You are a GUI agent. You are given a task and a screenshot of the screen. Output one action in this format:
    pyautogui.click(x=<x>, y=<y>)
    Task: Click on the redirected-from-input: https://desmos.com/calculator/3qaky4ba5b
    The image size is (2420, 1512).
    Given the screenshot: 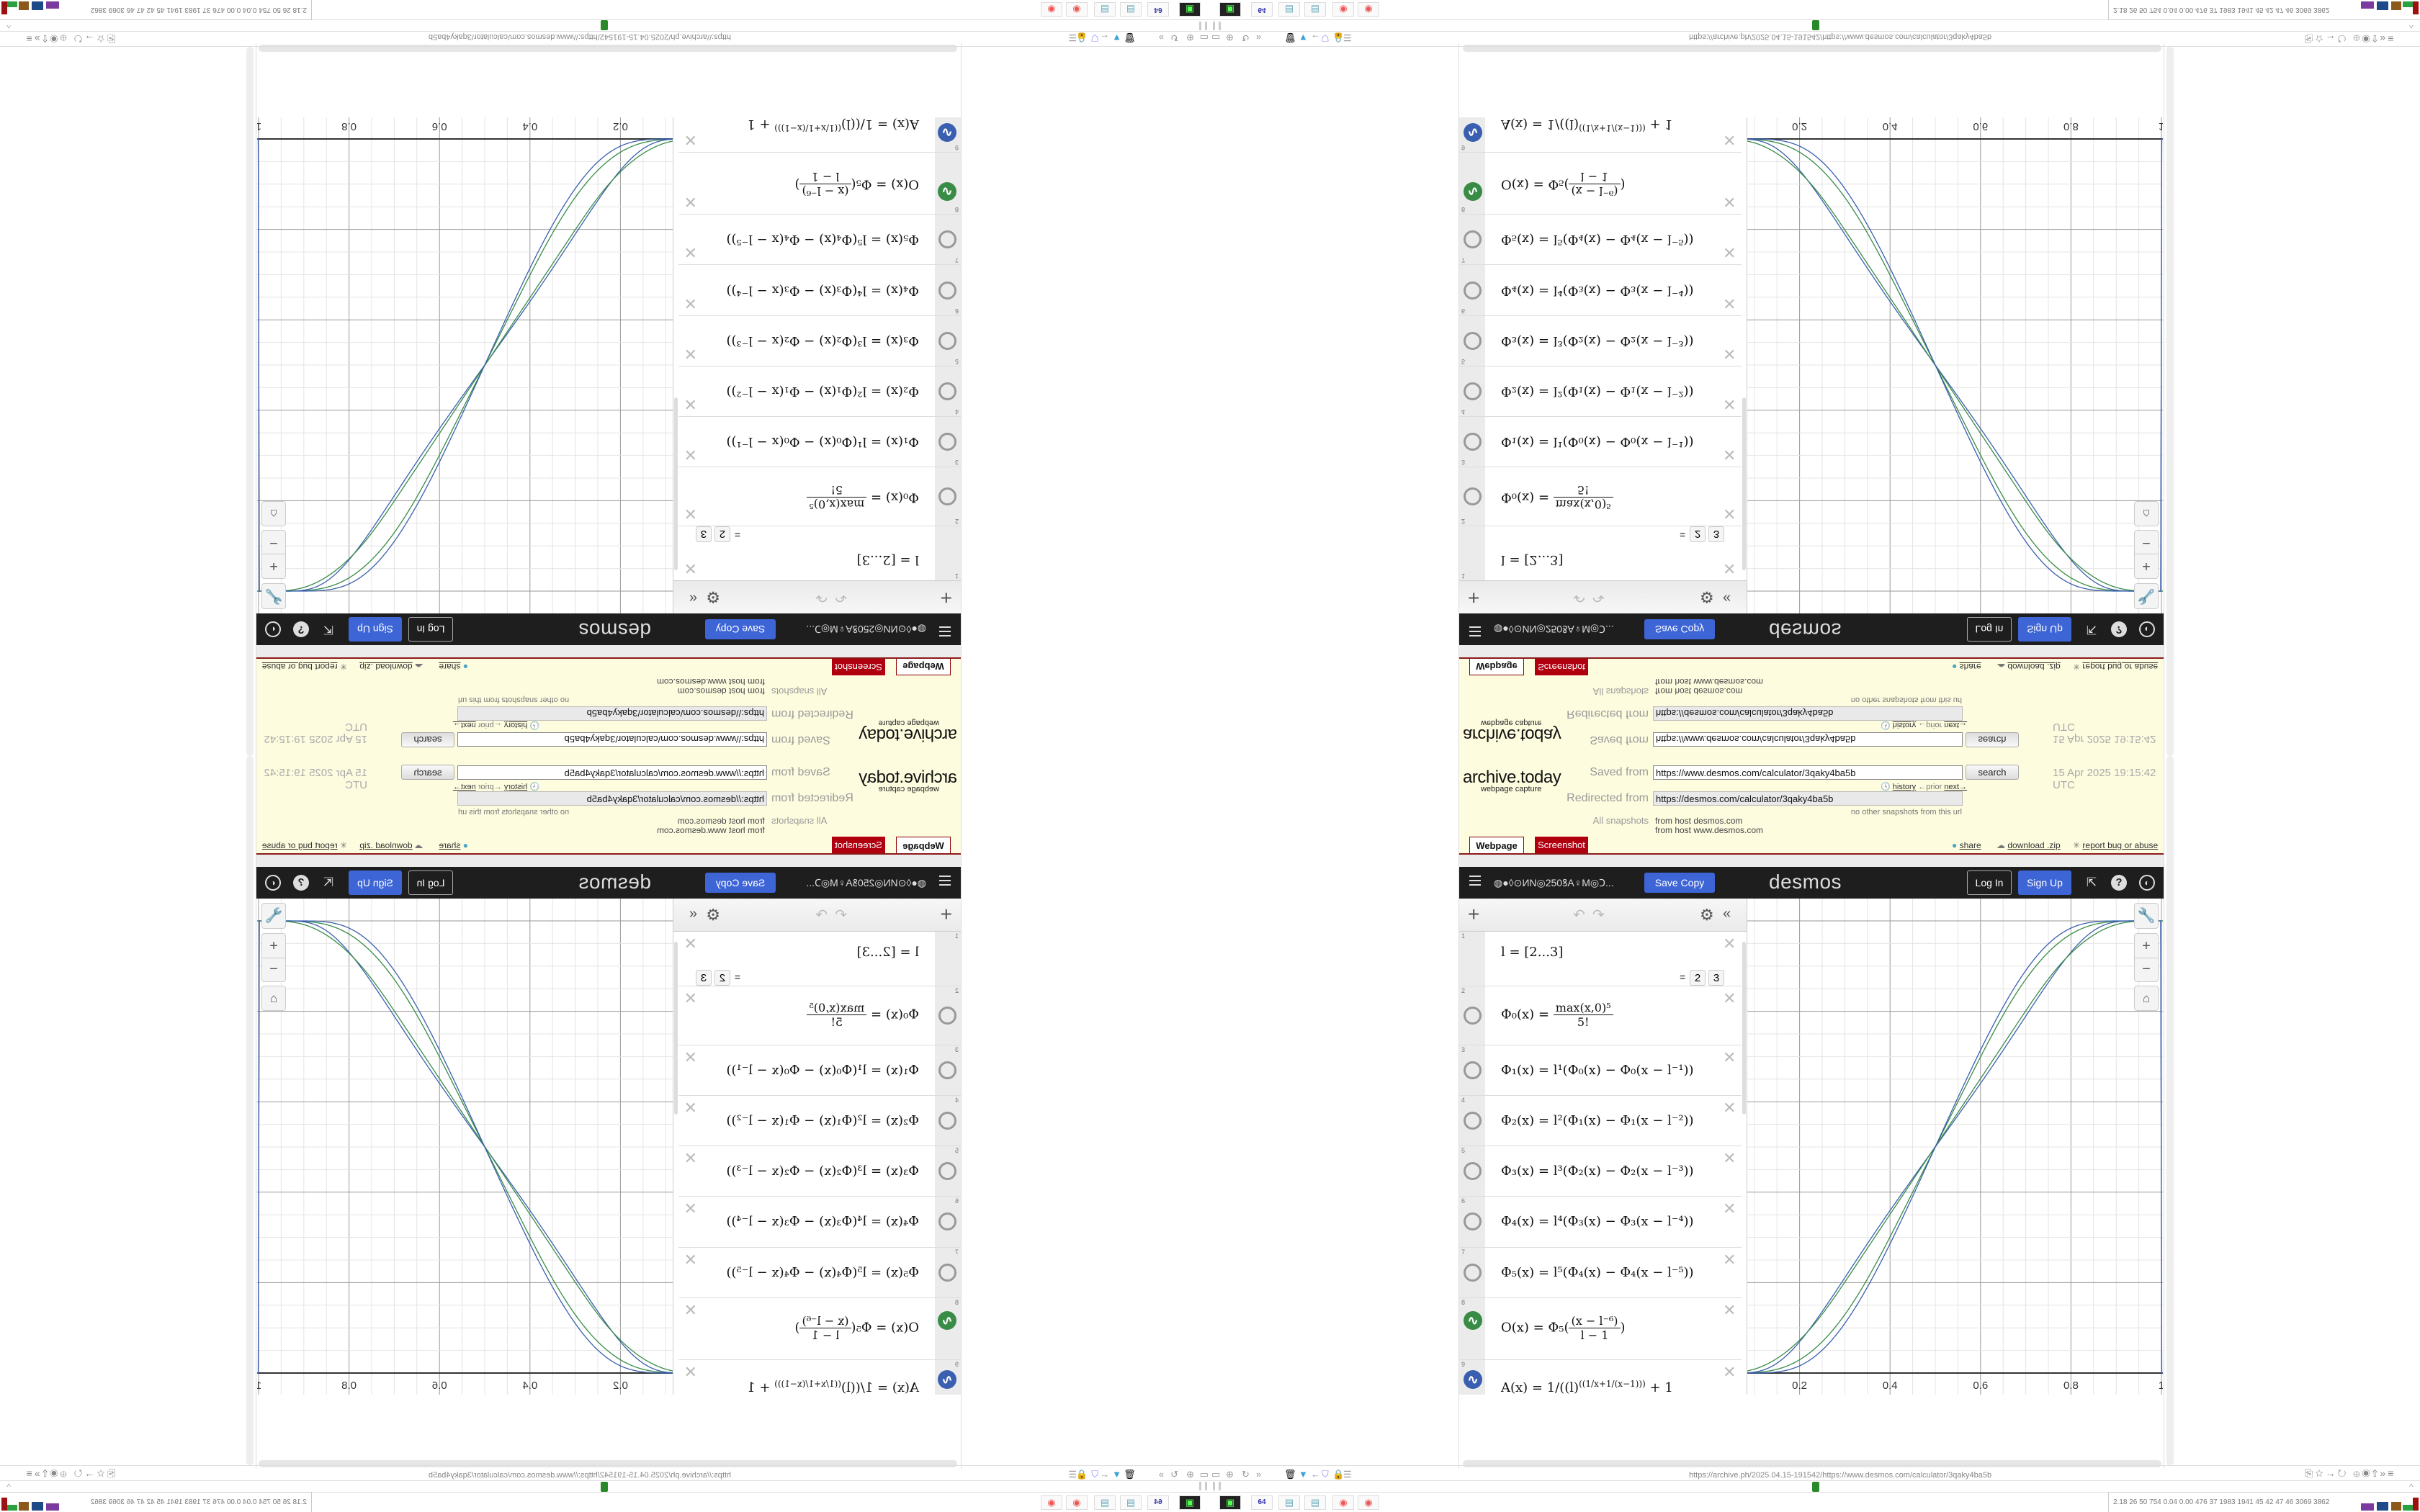 What is the action you would take?
    pyautogui.click(x=1808, y=713)
    